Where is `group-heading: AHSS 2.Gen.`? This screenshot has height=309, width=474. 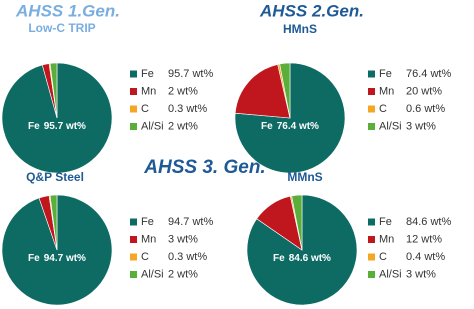 group-heading: AHSS 2.Gen. is located at coordinates (311, 10).